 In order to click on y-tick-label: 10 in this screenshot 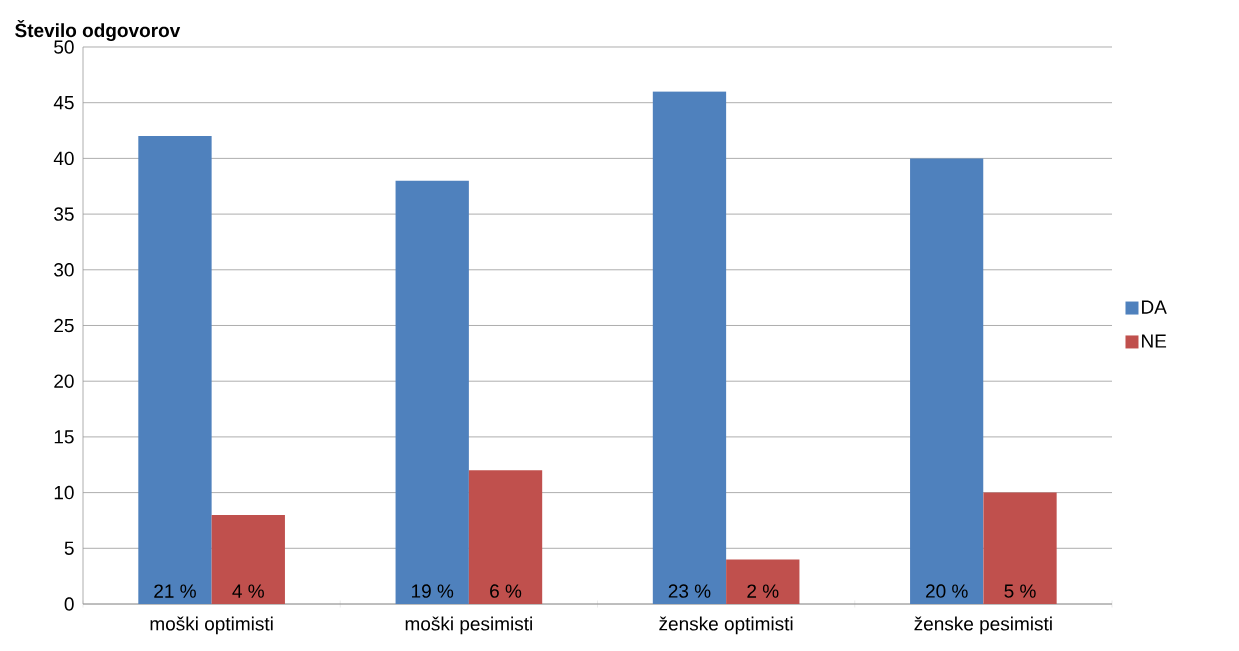, I will do `click(64, 492)`.